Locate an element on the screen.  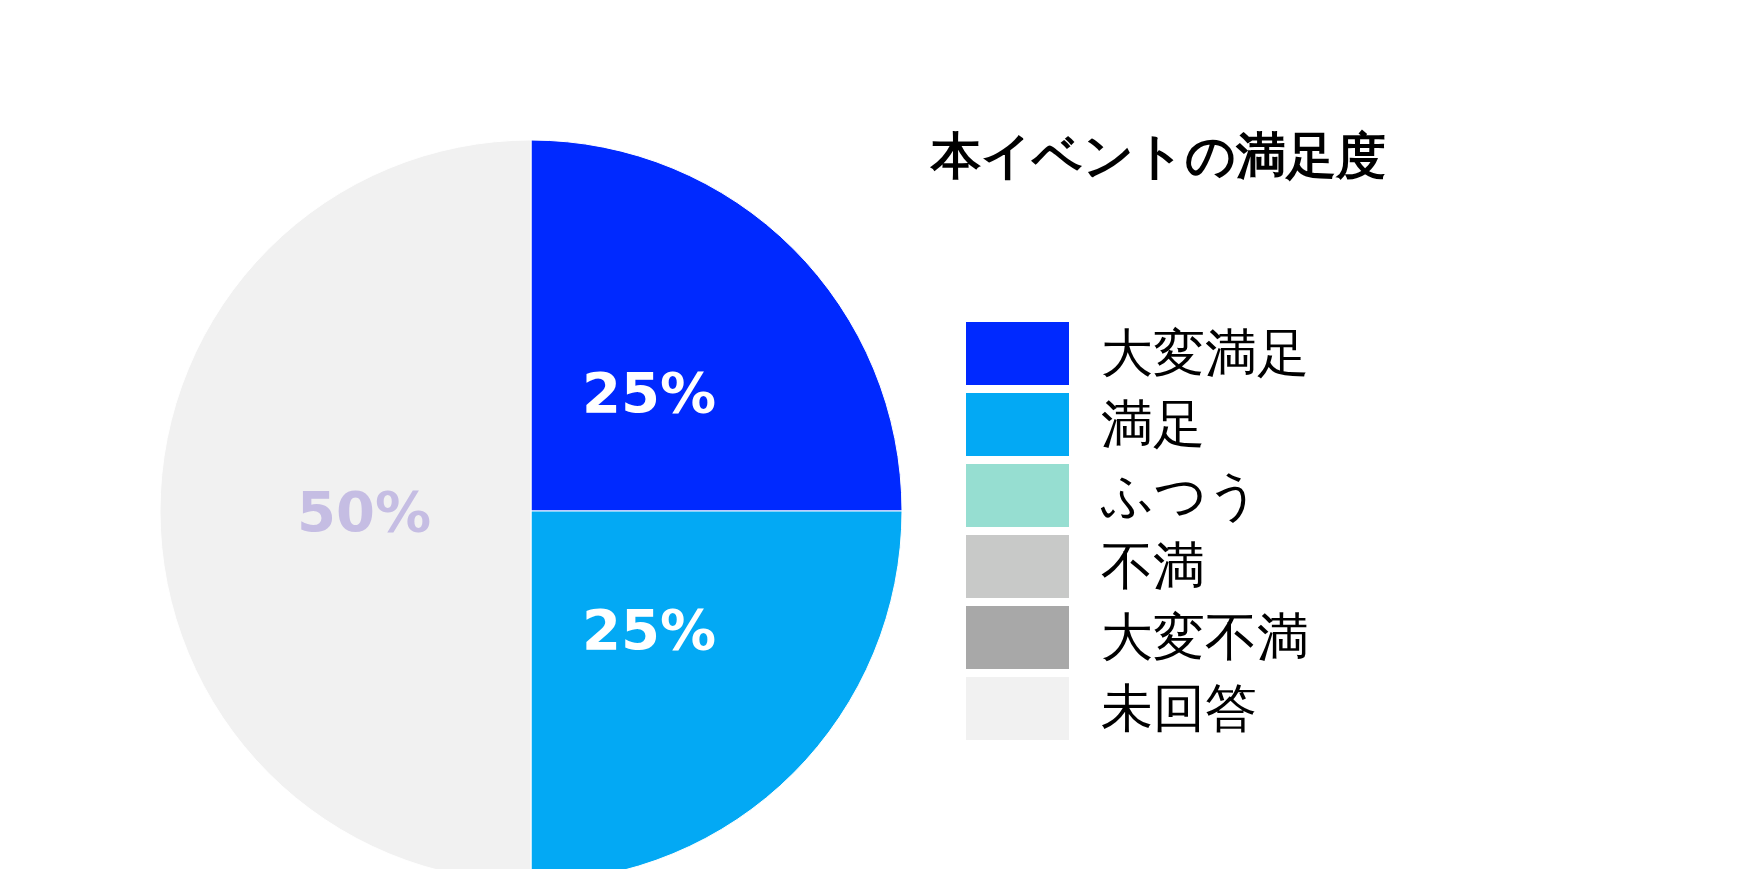
legend-label: 未回答 is located at coordinates (1179, 708).